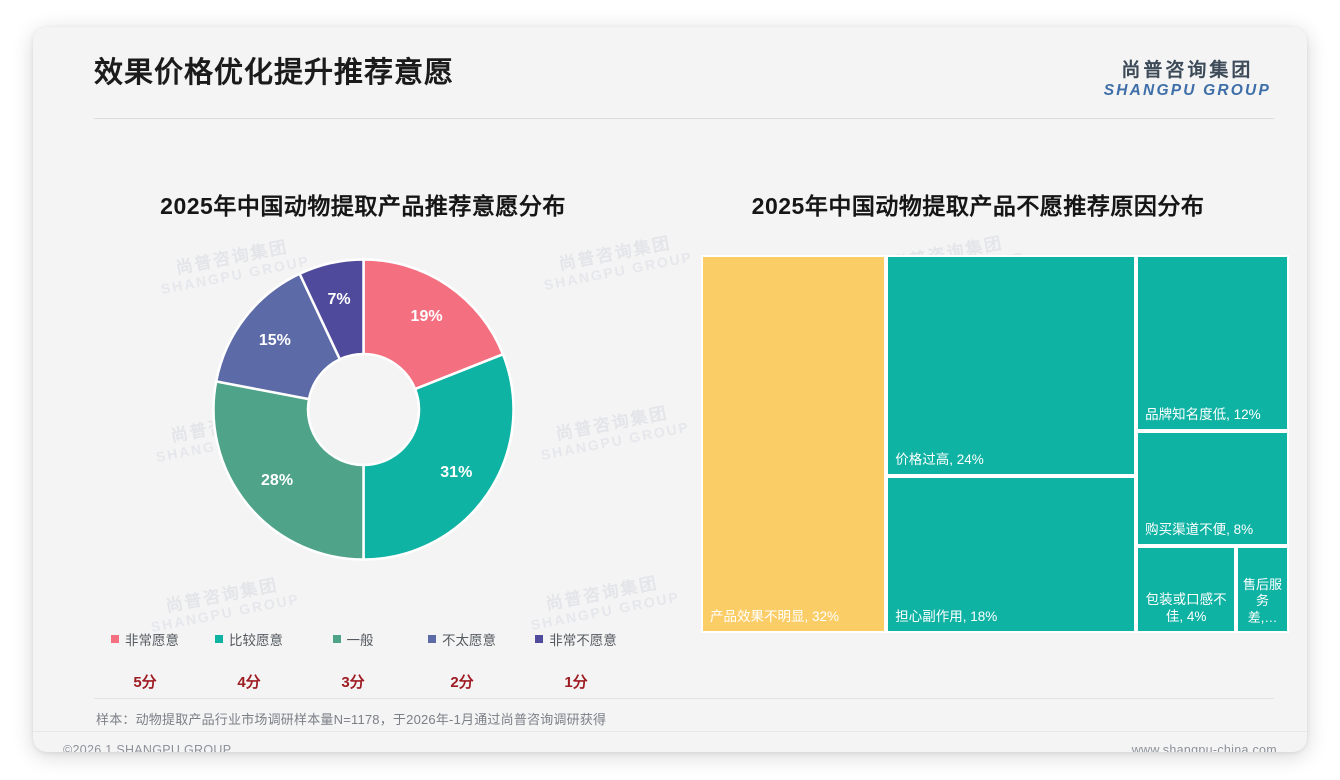 The width and height of the screenshot is (1340, 780). Describe the element at coordinates (363, 206) in the screenshot. I see `donut-chart-title: 2025年中国动物提取产品推荐意愿分布` at that location.